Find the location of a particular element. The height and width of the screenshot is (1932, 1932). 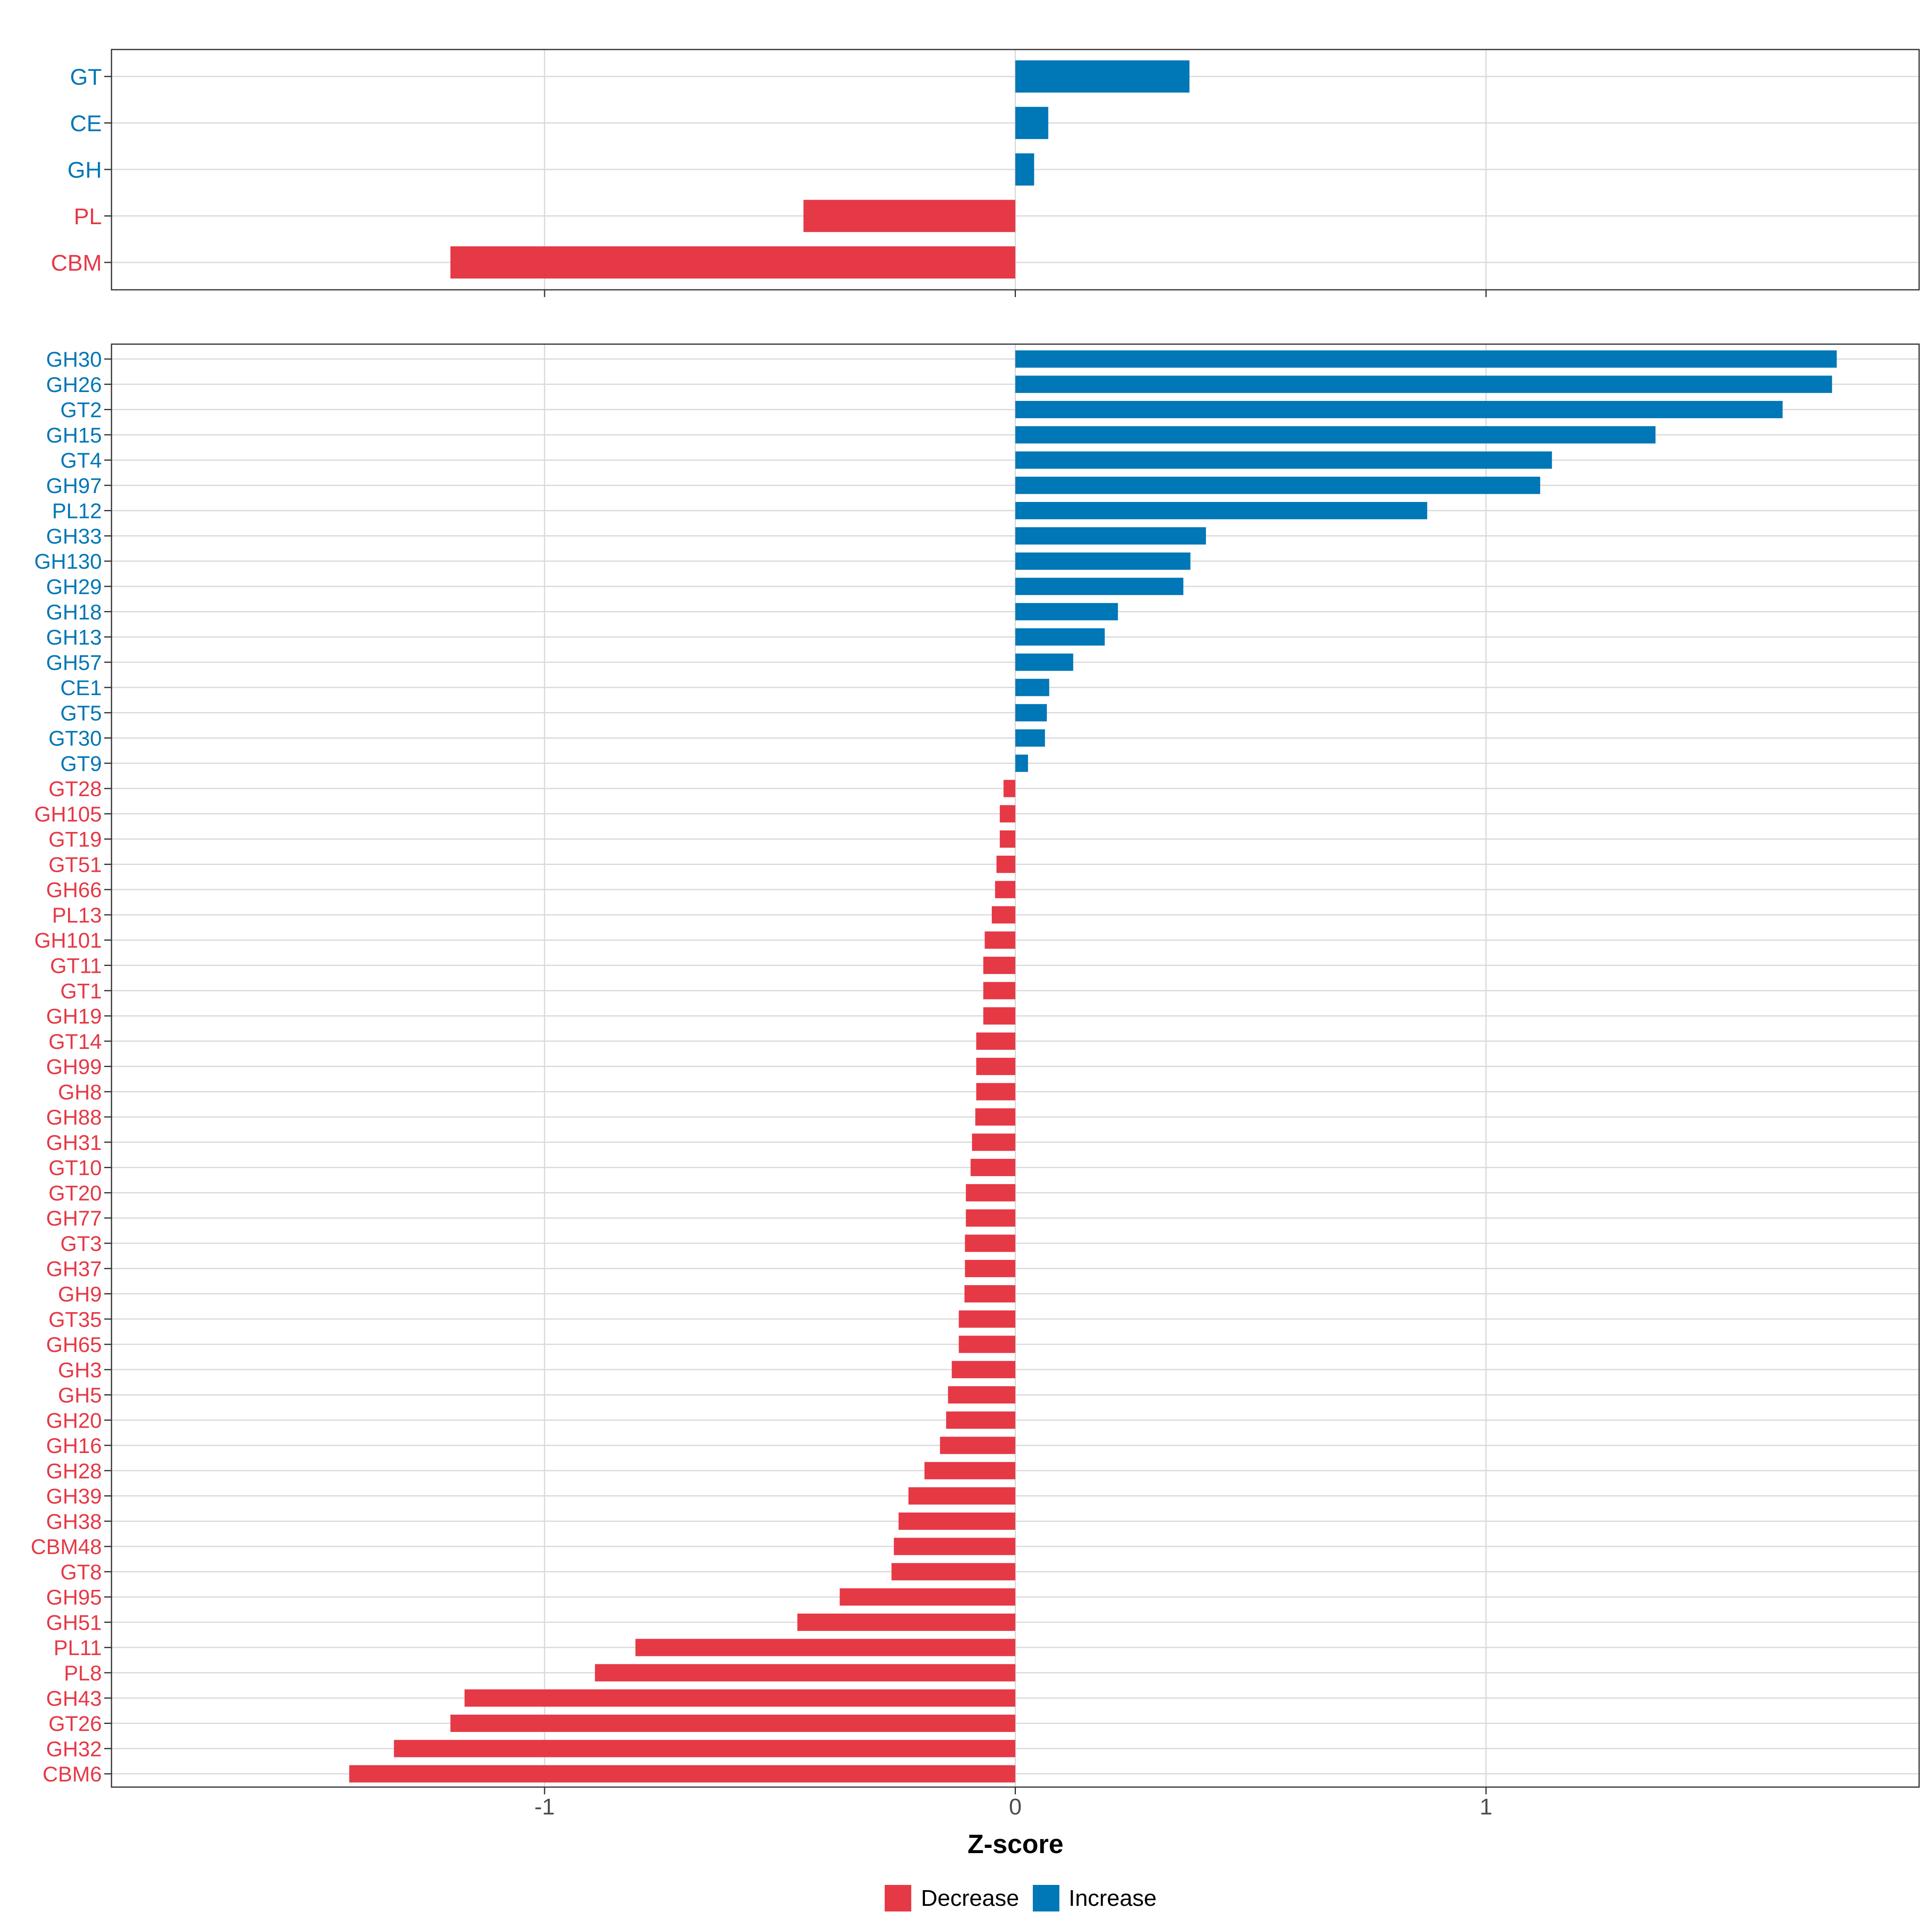

legend: Decrease Increase is located at coordinates (1021, 1898).